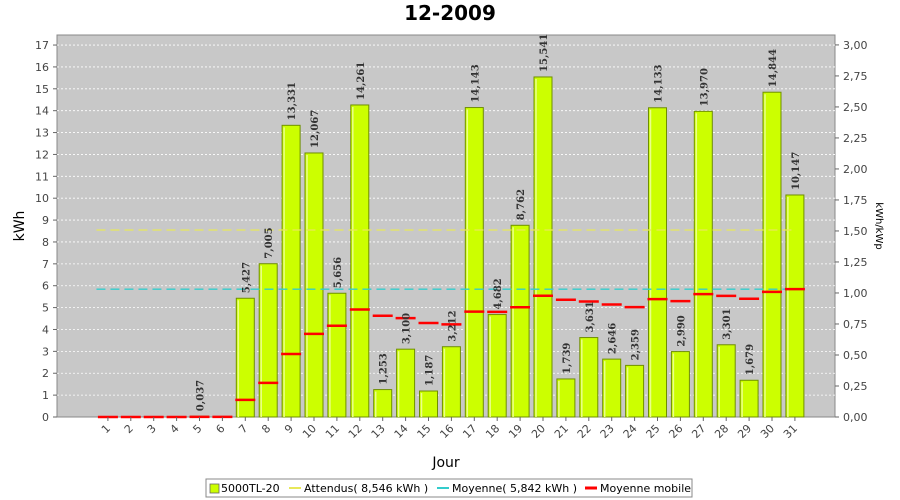 This screenshot has width=900, height=500. I want to click on x-tick-label: 4, so click(175, 429).